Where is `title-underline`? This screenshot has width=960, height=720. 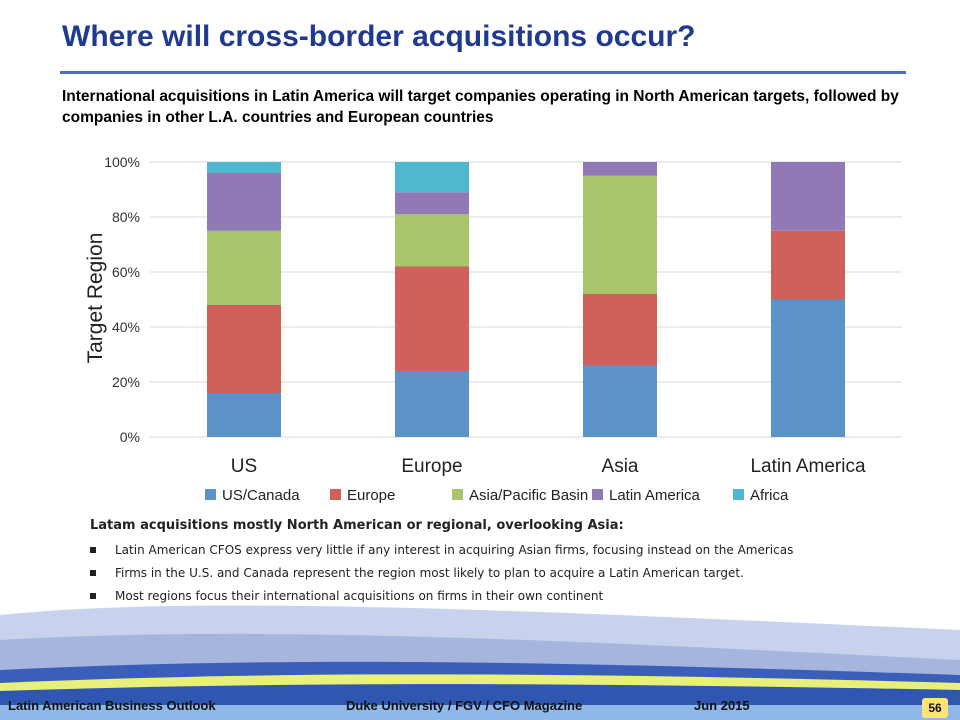
title-underline is located at coordinates (483, 72).